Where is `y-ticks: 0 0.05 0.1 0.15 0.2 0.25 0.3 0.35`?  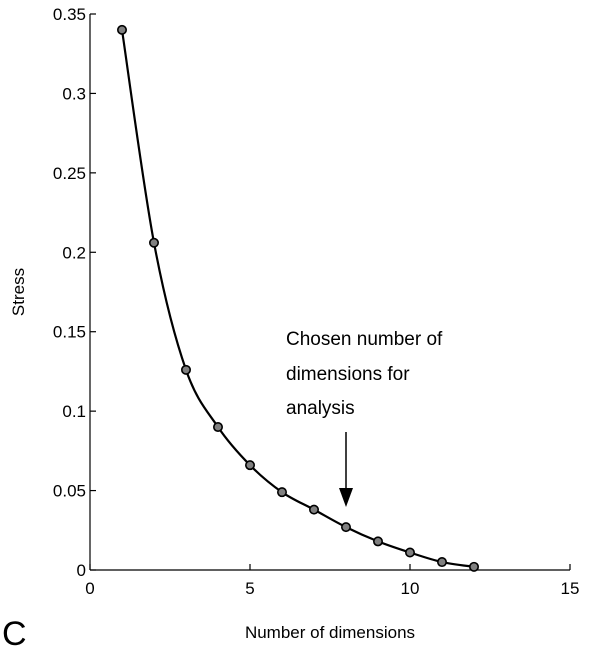
y-ticks: 0 0.05 0.1 0.15 0.2 0.25 0.3 0.35 is located at coordinates (74, 292).